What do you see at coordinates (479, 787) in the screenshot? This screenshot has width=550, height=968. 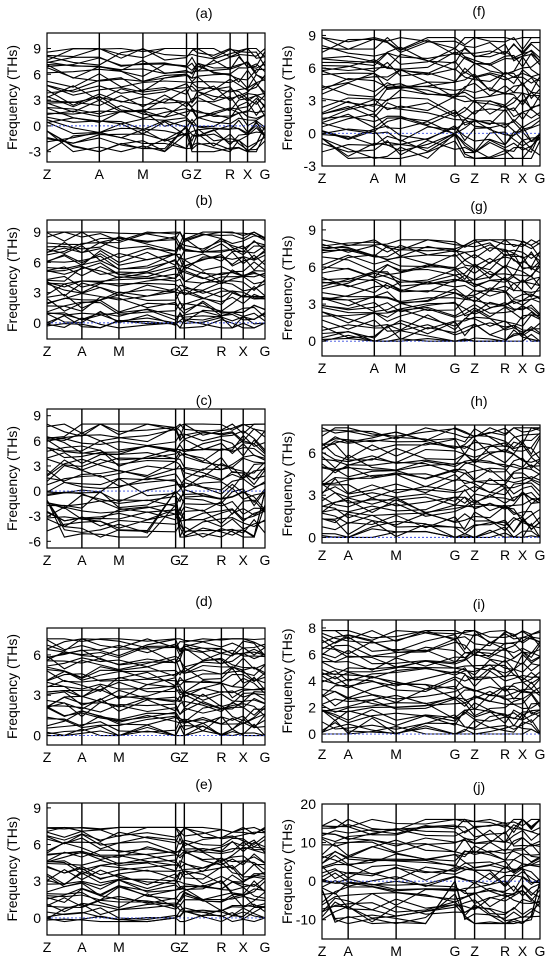 I see `panel-label: (j)` at bounding box center [479, 787].